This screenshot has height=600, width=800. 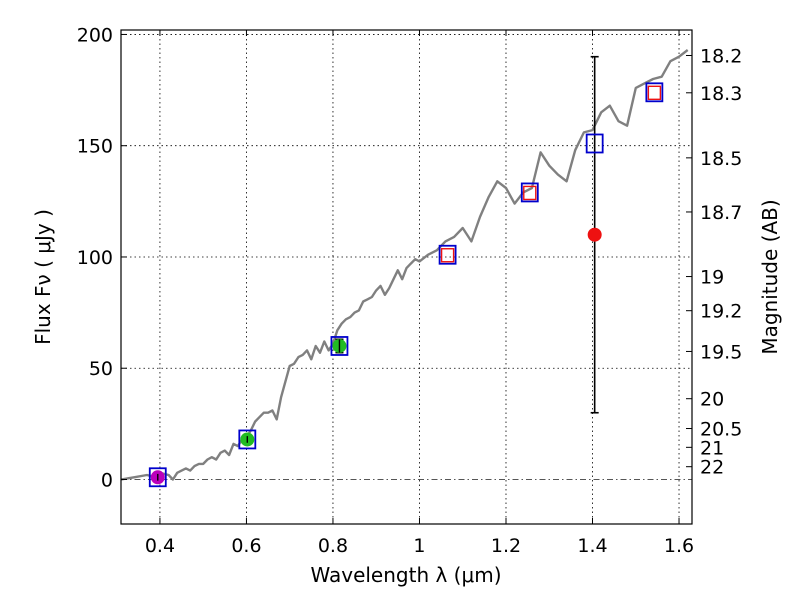 What do you see at coordinates (95, 147) in the screenshot?
I see `y-tick-label: 150` at bounding box center [95, 147].